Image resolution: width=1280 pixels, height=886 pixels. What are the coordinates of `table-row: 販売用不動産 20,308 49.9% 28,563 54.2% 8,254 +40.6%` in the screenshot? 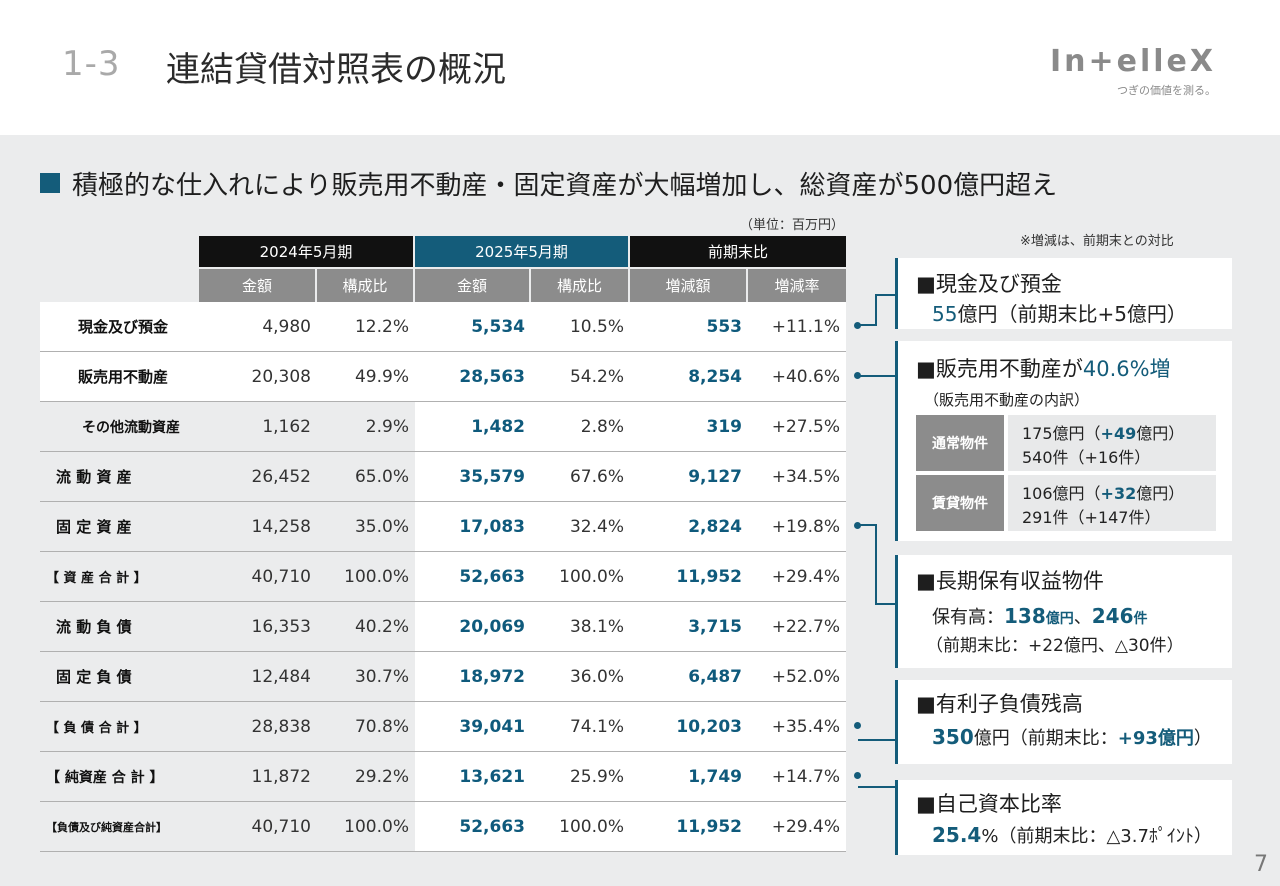 It's located at (450, 377).